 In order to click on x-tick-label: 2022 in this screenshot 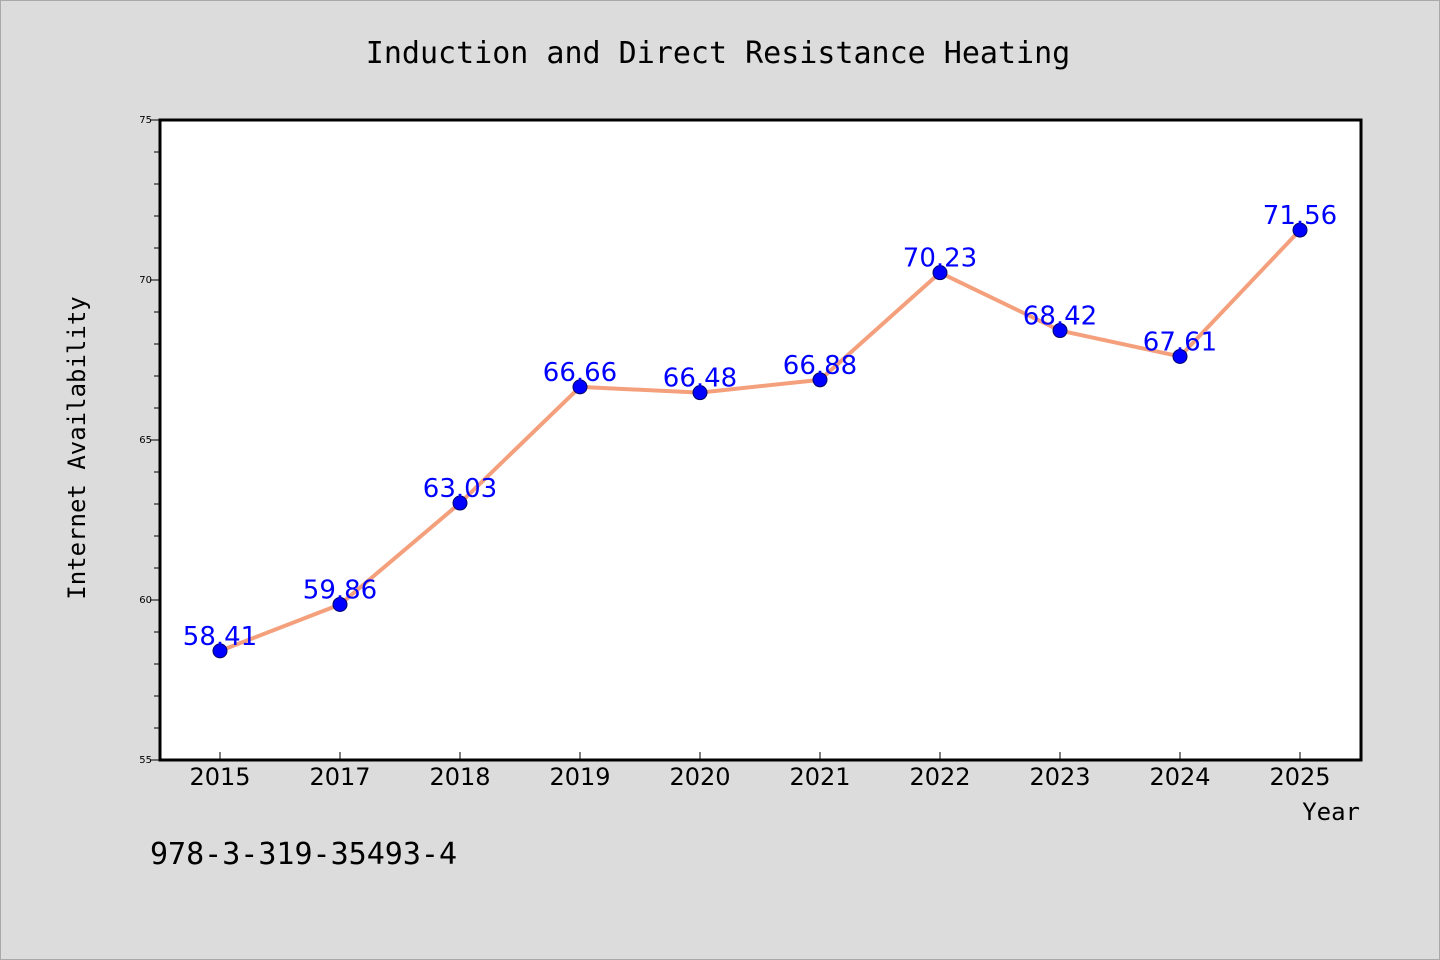, I will do `click(939, 777)`.